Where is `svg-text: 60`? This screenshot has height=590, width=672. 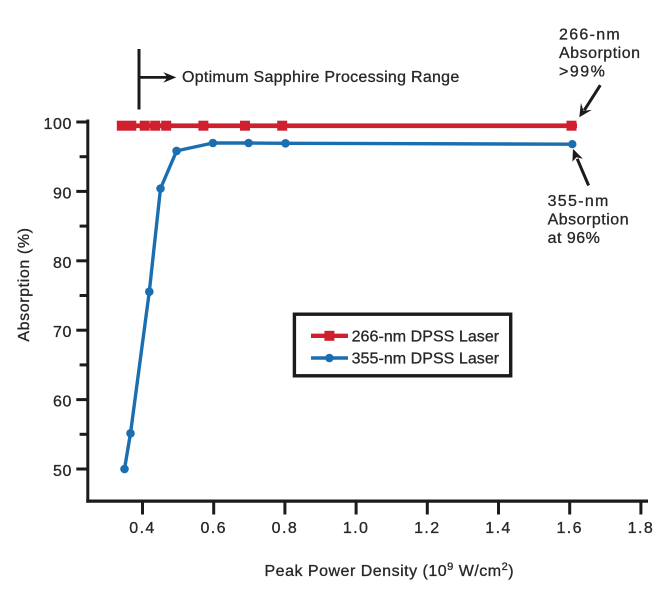 svg-text: 60 is located at coordinates (62, 402).